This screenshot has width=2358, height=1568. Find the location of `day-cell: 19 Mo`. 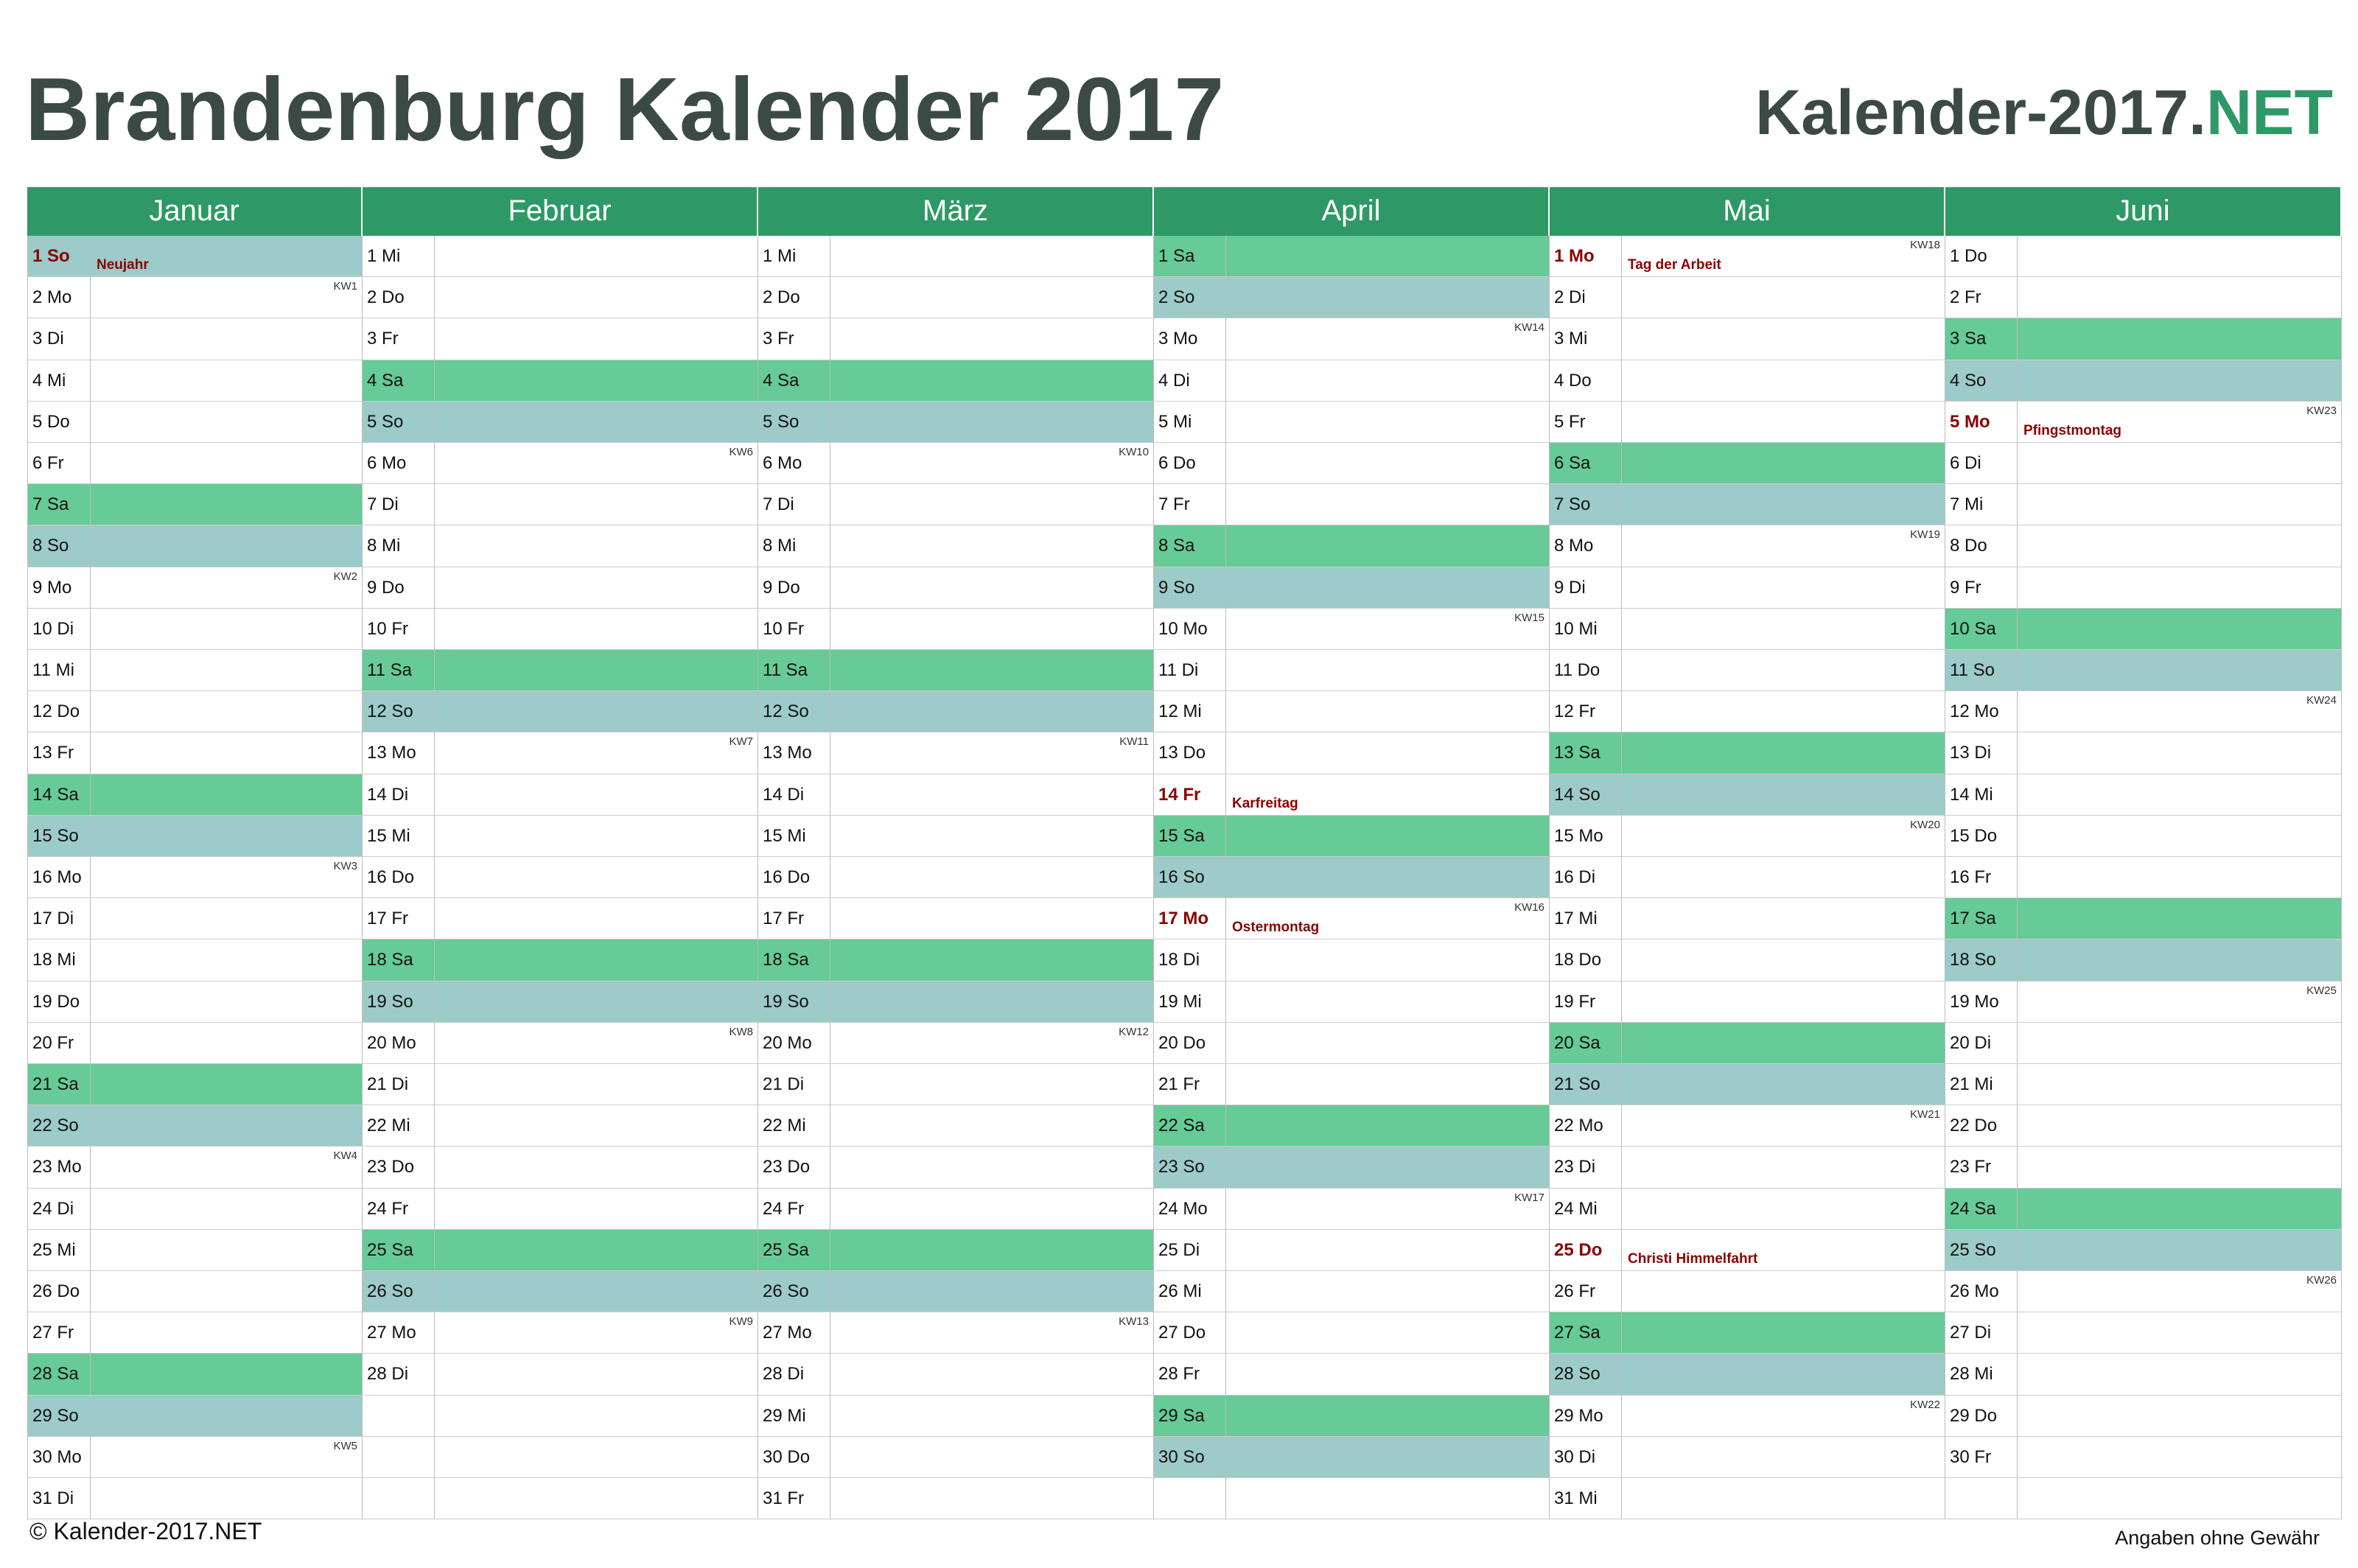

day-cell: 19 Mo is located at coordinates (1981, 1002).